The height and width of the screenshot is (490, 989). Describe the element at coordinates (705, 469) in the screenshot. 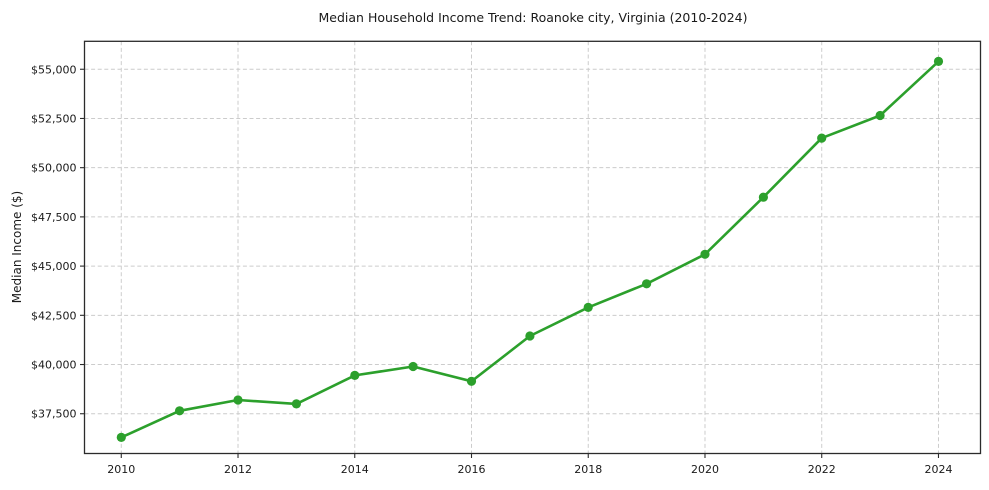

I see `x-tick-label: 2020` at that location.